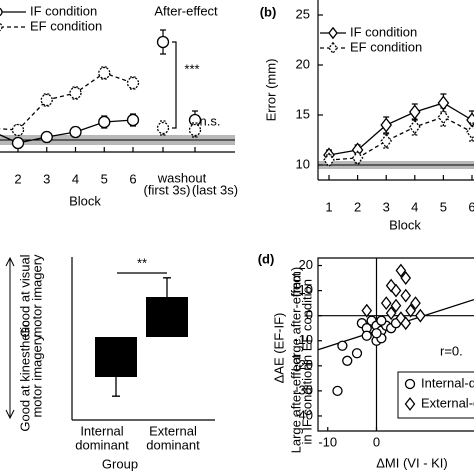 This screenshot has width=474, height=474. Describe the element at coordinates (447, 402) in the screenshot. I see `legend-label: External-d` at that location.